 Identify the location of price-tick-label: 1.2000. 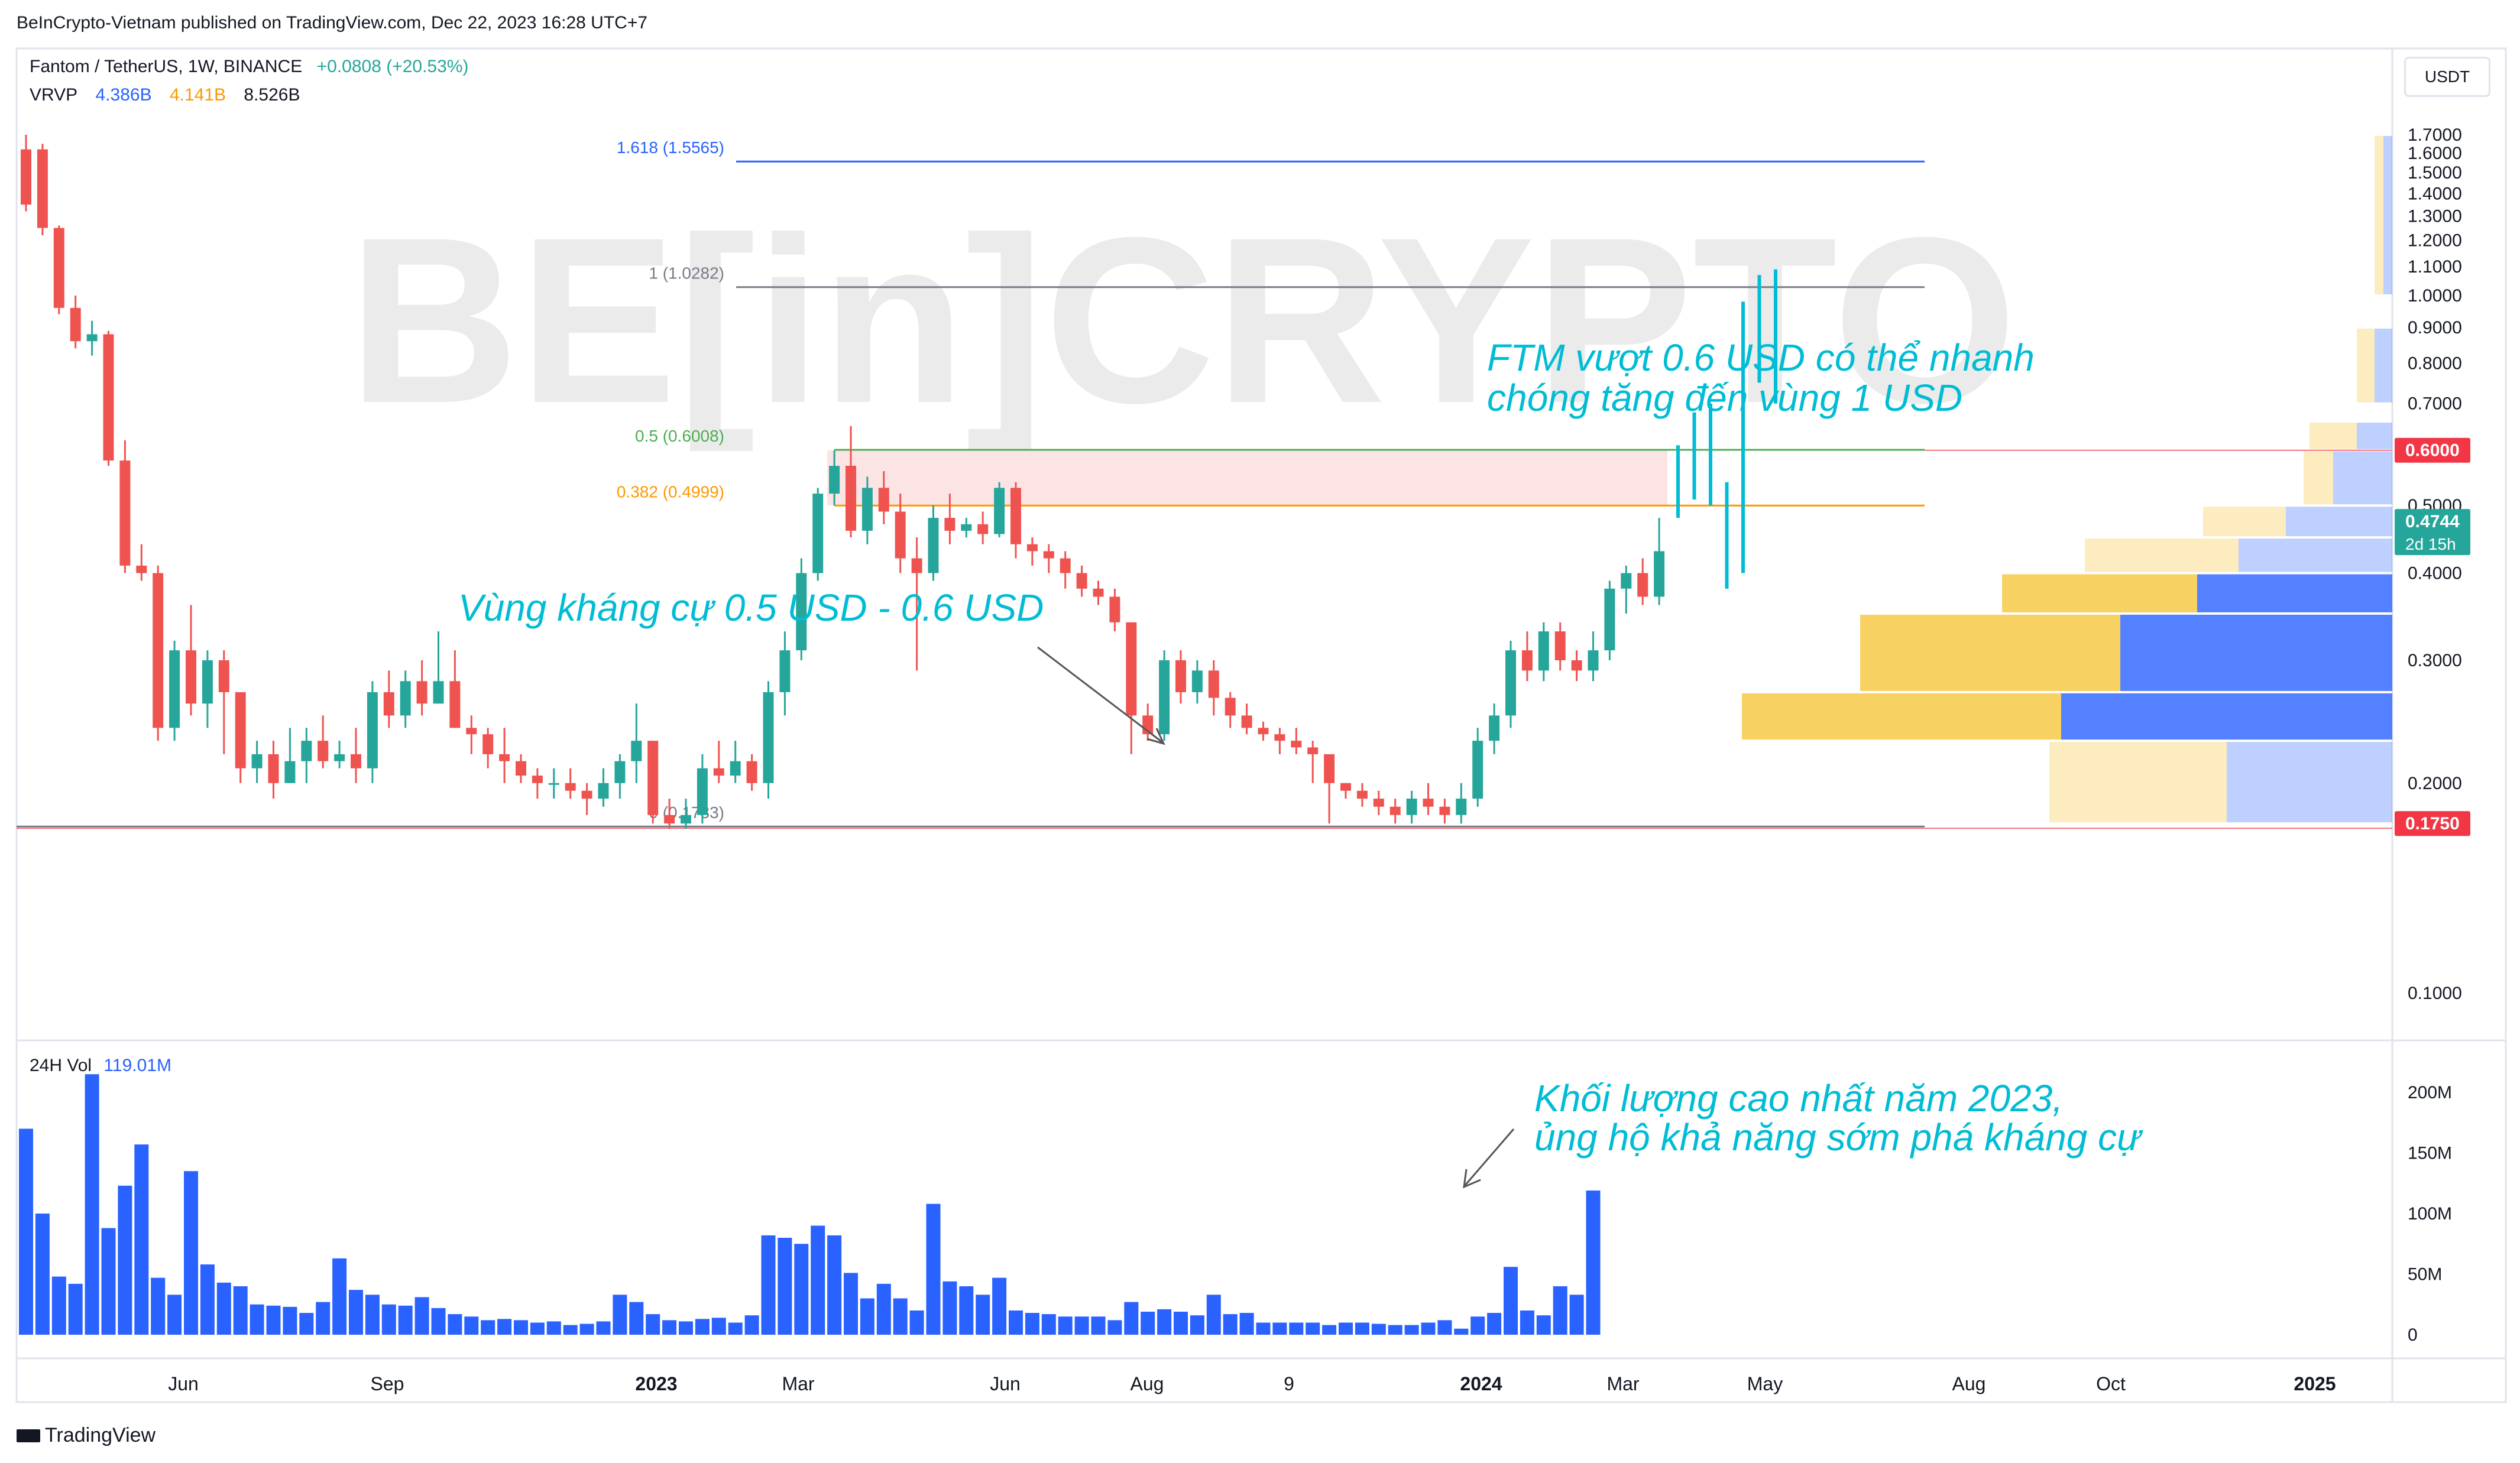
(2435, 241).